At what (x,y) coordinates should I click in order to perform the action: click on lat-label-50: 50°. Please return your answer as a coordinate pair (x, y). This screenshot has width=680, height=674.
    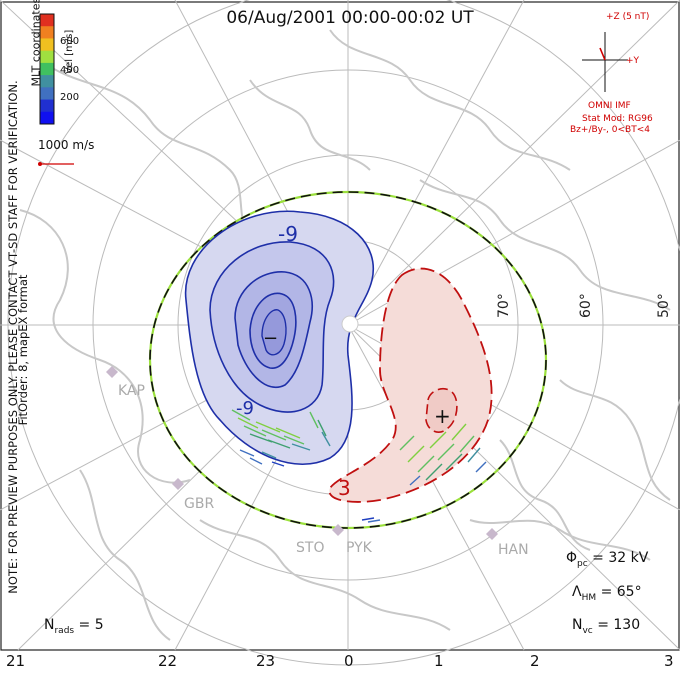
    Looking at the image, I should click on (664, 305).